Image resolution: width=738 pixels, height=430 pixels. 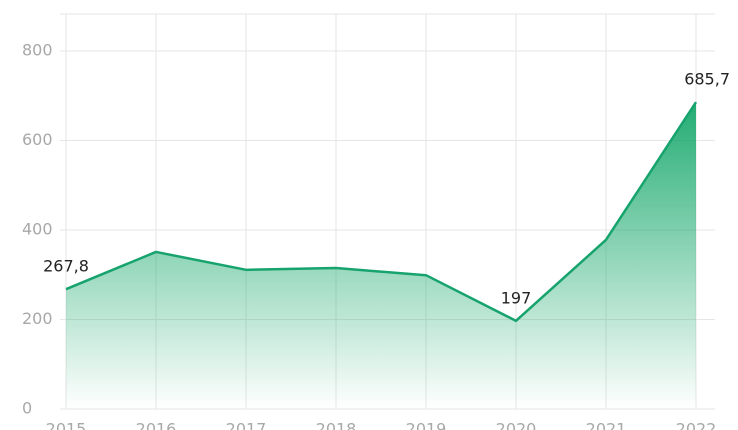 I want to click on x-tick-label: 2016, so click(x=156, y=425).